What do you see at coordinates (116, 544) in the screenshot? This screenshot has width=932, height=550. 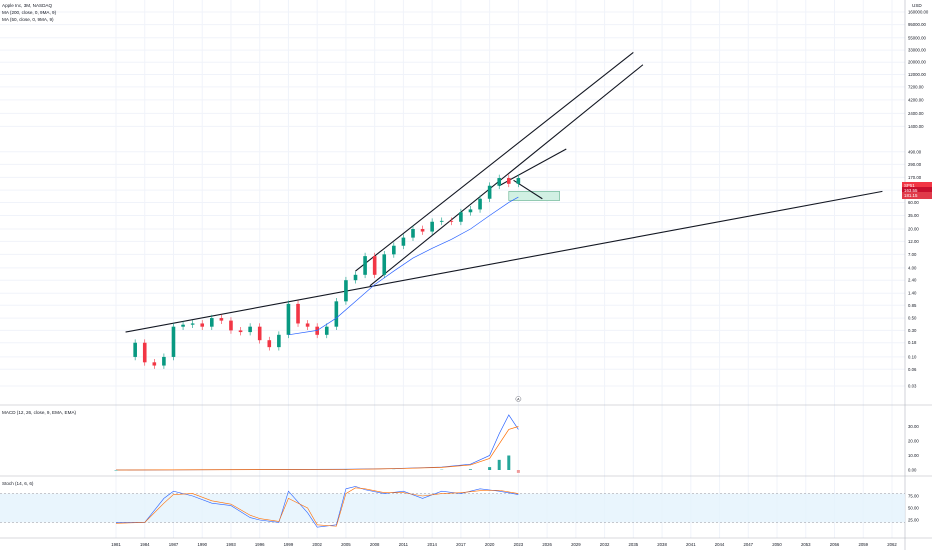 I see `x-tick-label: 1981` at bounding box center [116, 544].